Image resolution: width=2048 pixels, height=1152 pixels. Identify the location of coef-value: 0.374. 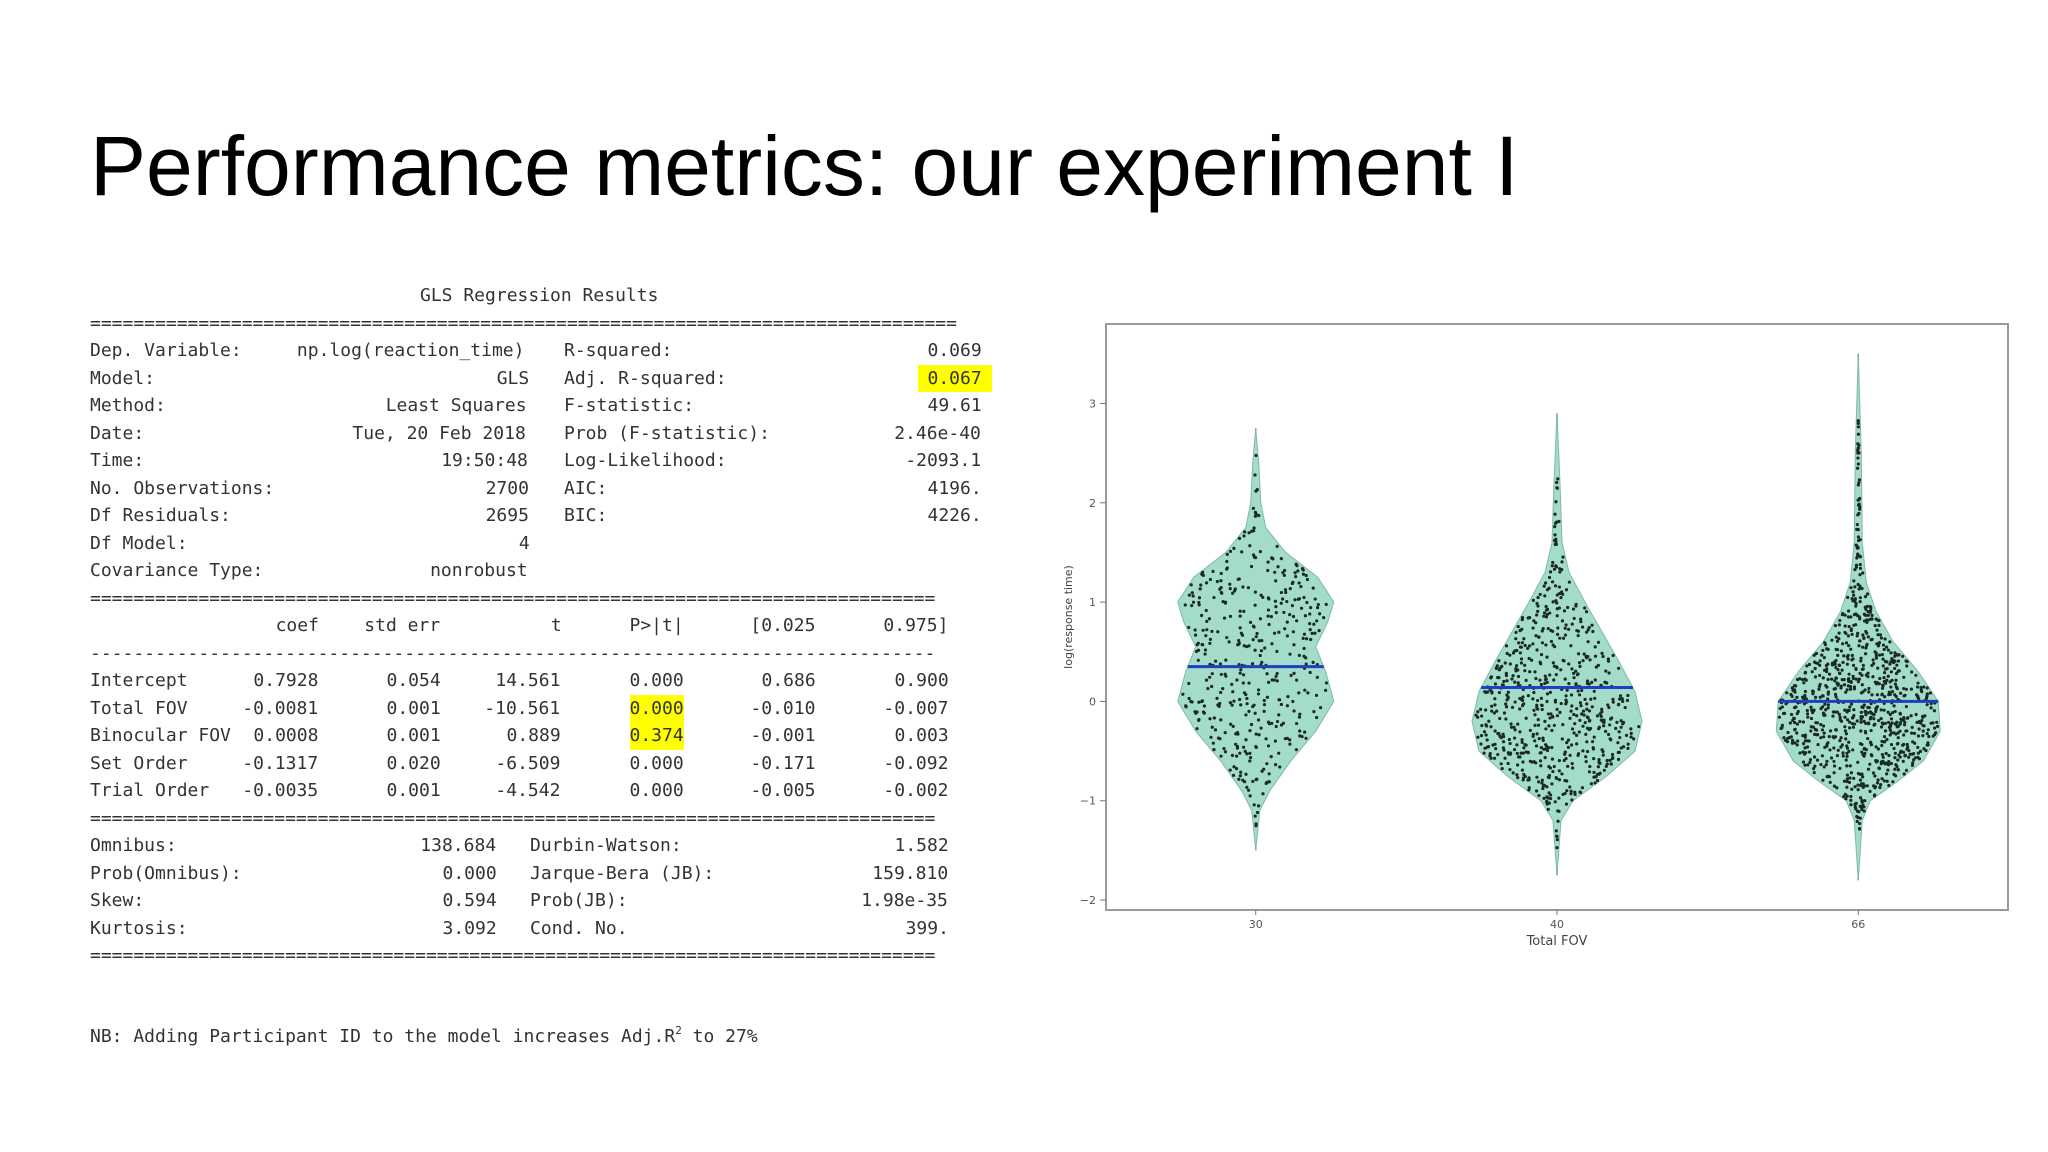
(656, 736).